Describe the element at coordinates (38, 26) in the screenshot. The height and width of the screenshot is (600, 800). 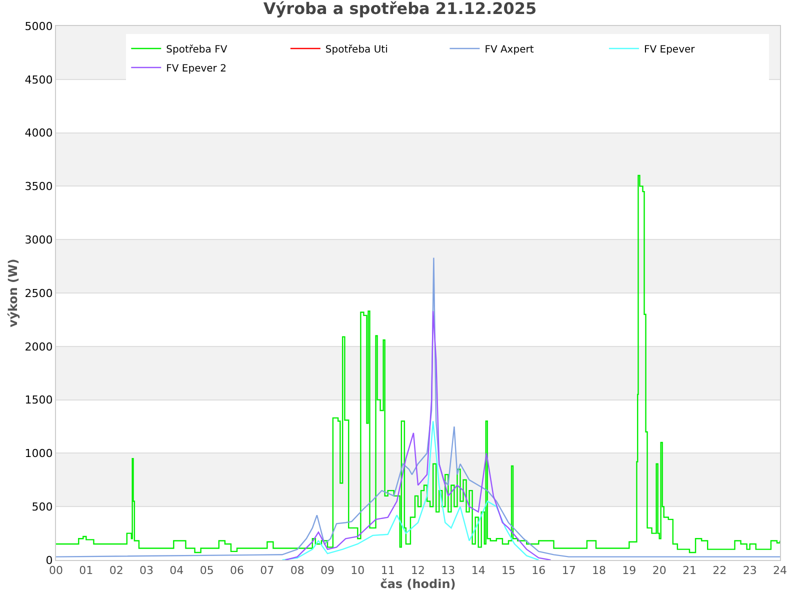
I see `y-tick-label: 5000` at that location.